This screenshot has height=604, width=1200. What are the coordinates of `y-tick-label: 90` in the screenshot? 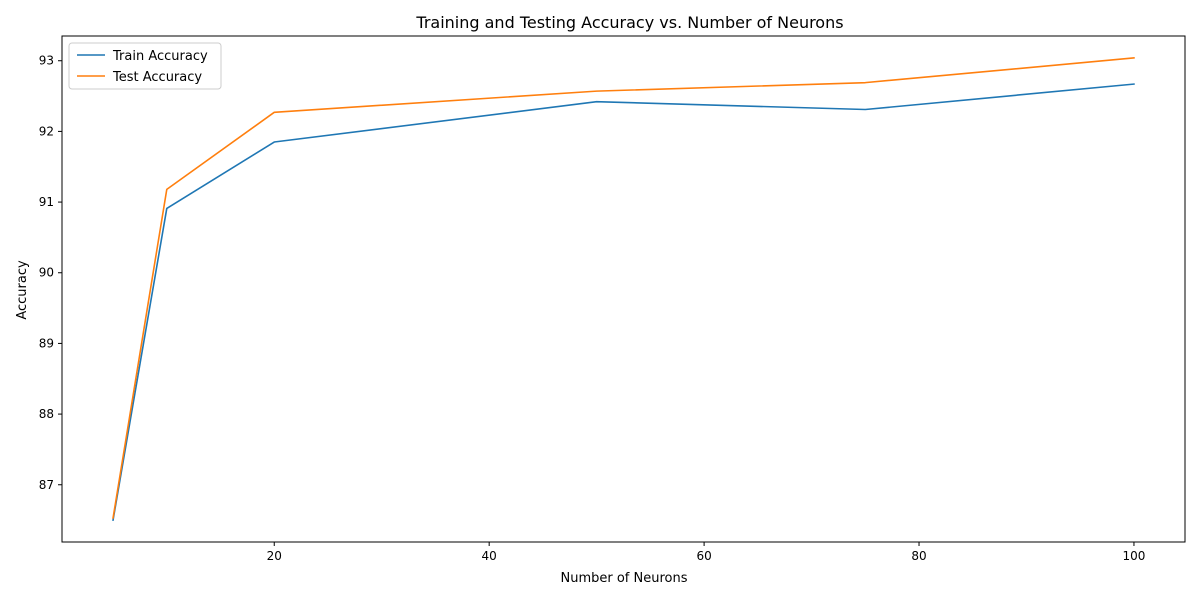 It's located at (46, 273).